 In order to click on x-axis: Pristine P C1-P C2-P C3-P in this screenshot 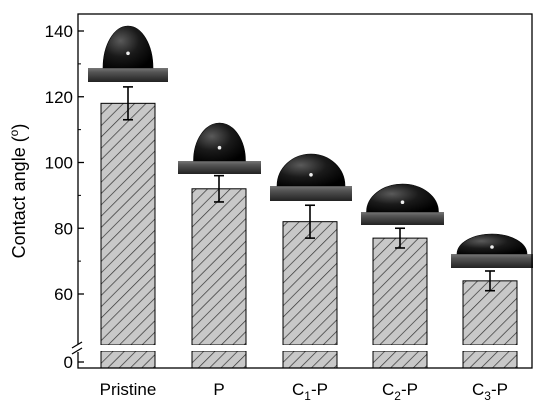, I will do `click(304, 391)`.